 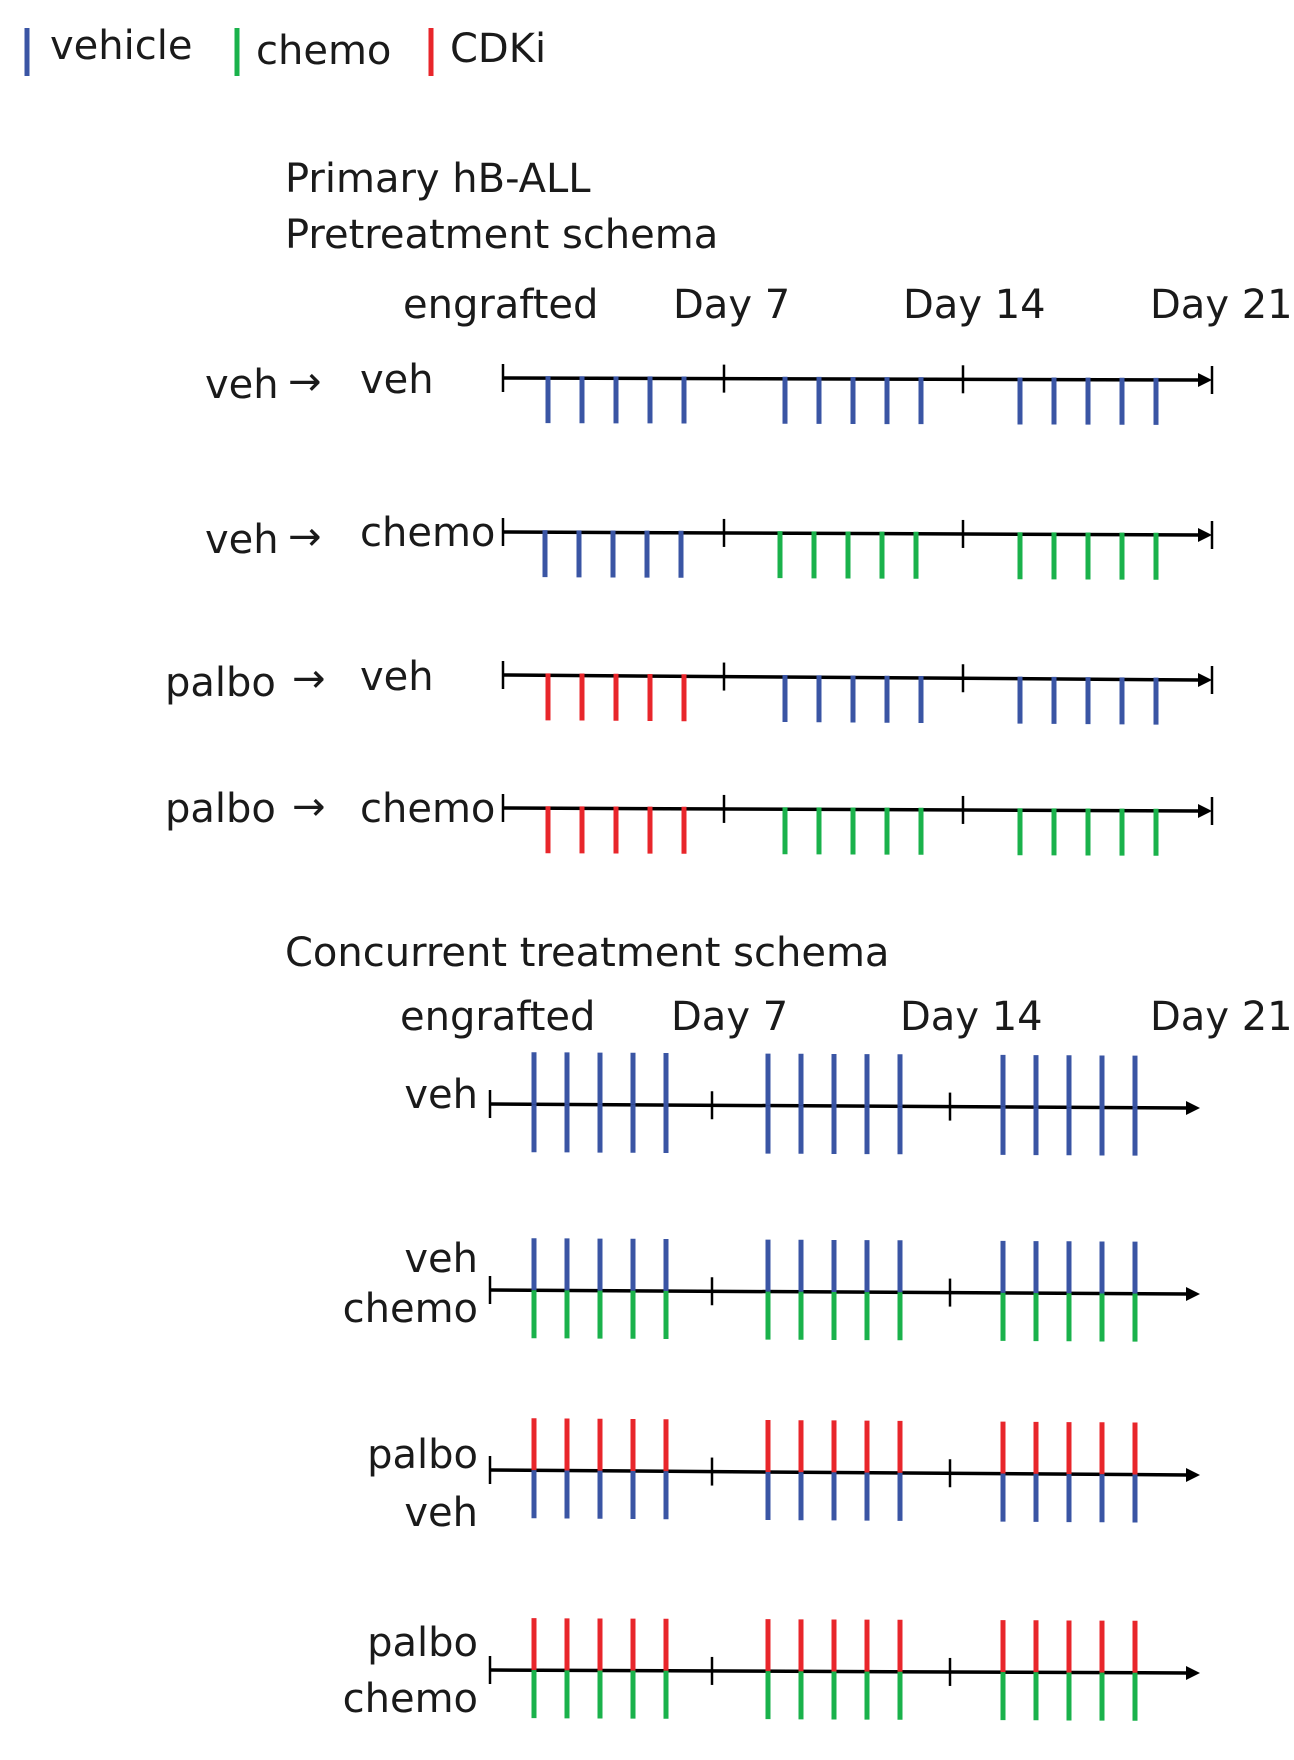 I want to click on conc-row4-label-top: palbo, so click(x=422, y=1643).